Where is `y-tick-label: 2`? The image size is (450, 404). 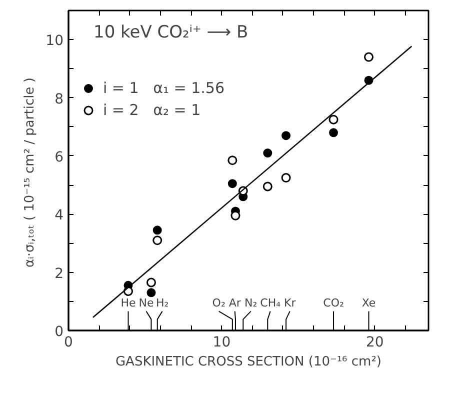
y-tick-label: 2 is located at coordinates (59, 274).